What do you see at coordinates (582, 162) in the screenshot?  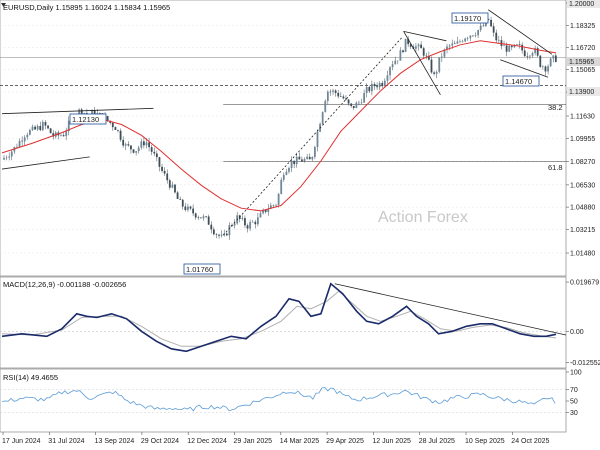 I see `price-tick-label: 1.08270` at bounding box center [582, 162].